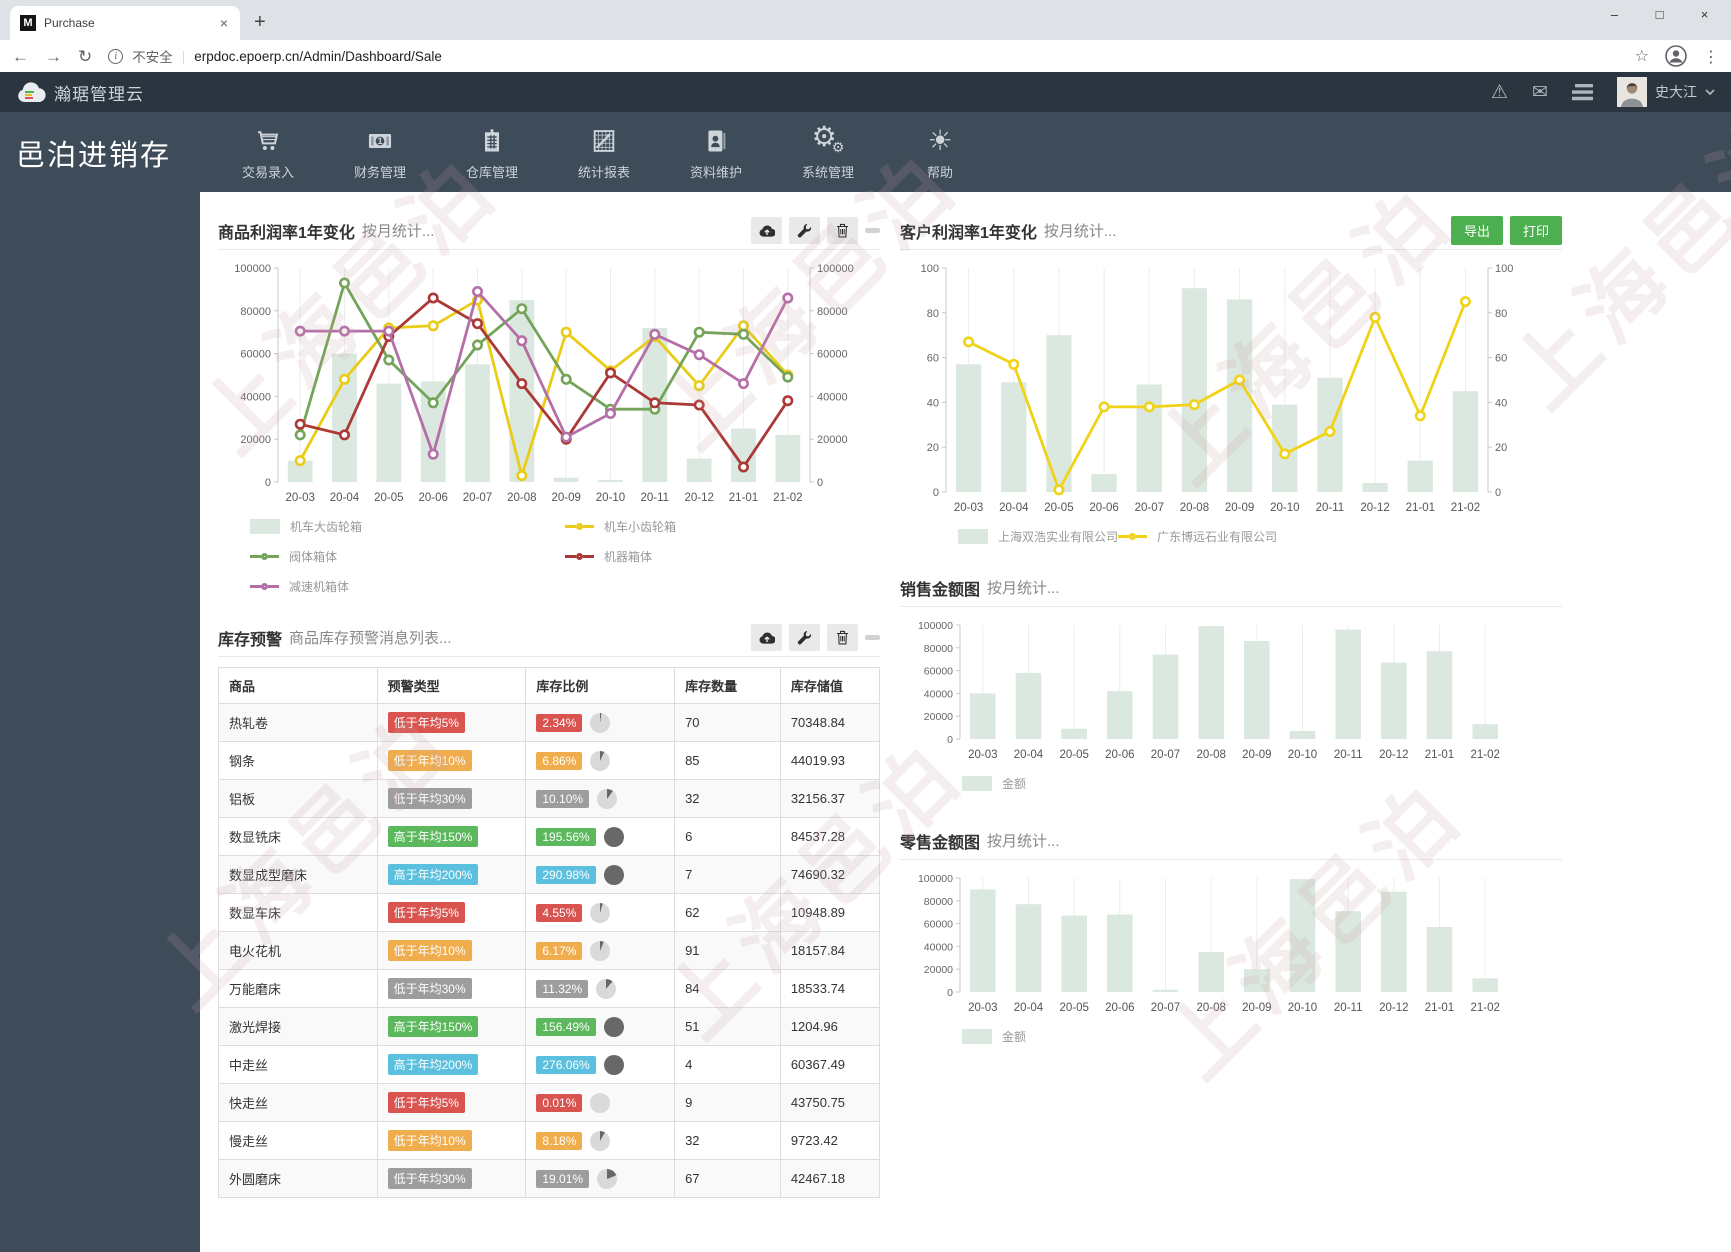 This screenshot has width=1731, height=1252. Describe the element at coordinates (930, 269) in the screenshot. I see `svg-text: 100` at that location.